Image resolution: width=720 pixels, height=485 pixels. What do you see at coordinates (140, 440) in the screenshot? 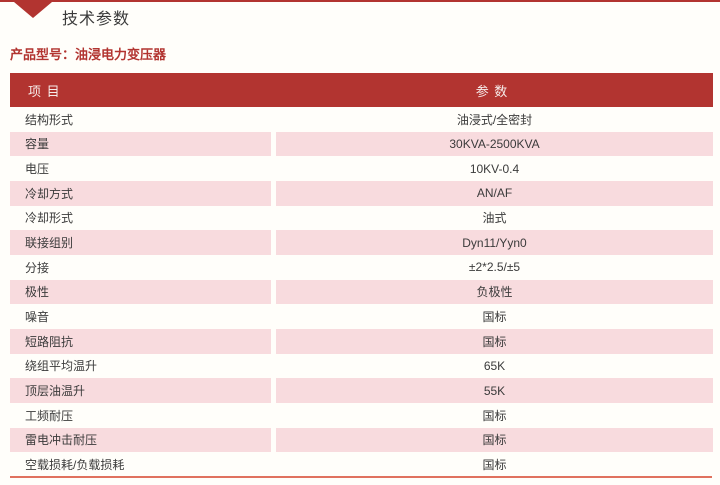
I see `row-item-label: 雷电冲击耐压` at bounding box center [140, 440].